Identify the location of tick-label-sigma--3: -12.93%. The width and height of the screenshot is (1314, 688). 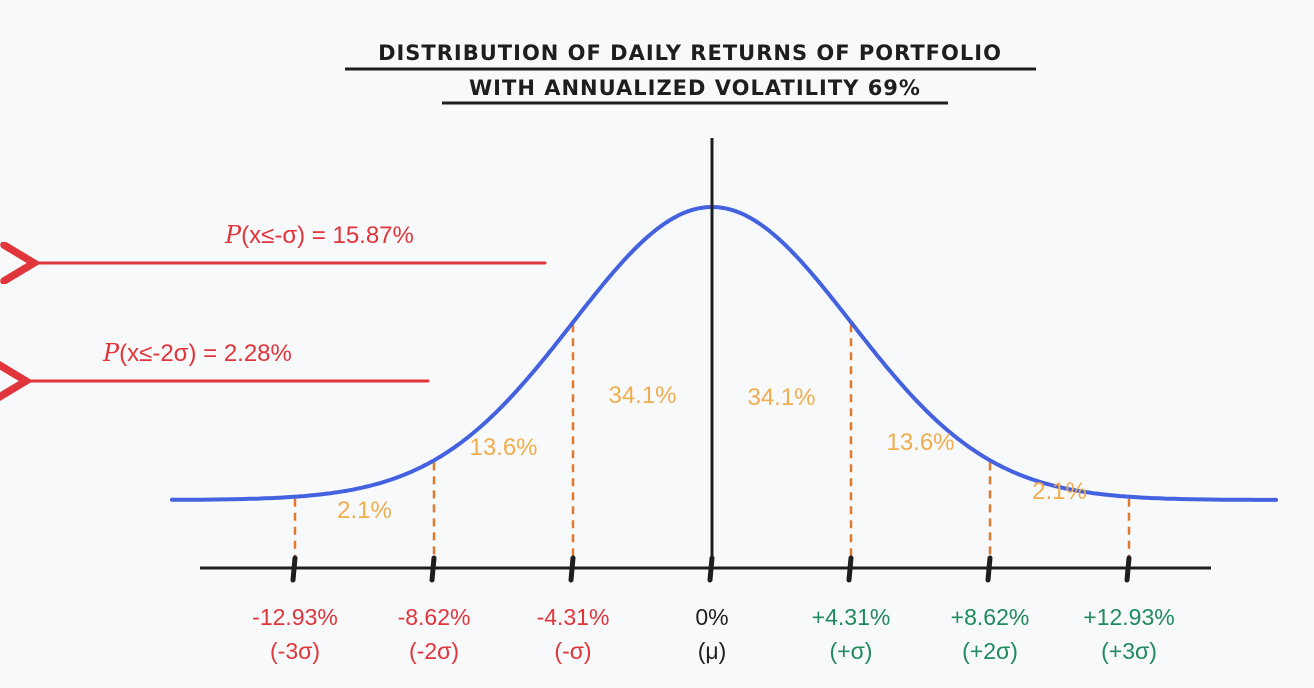
(295, 617).